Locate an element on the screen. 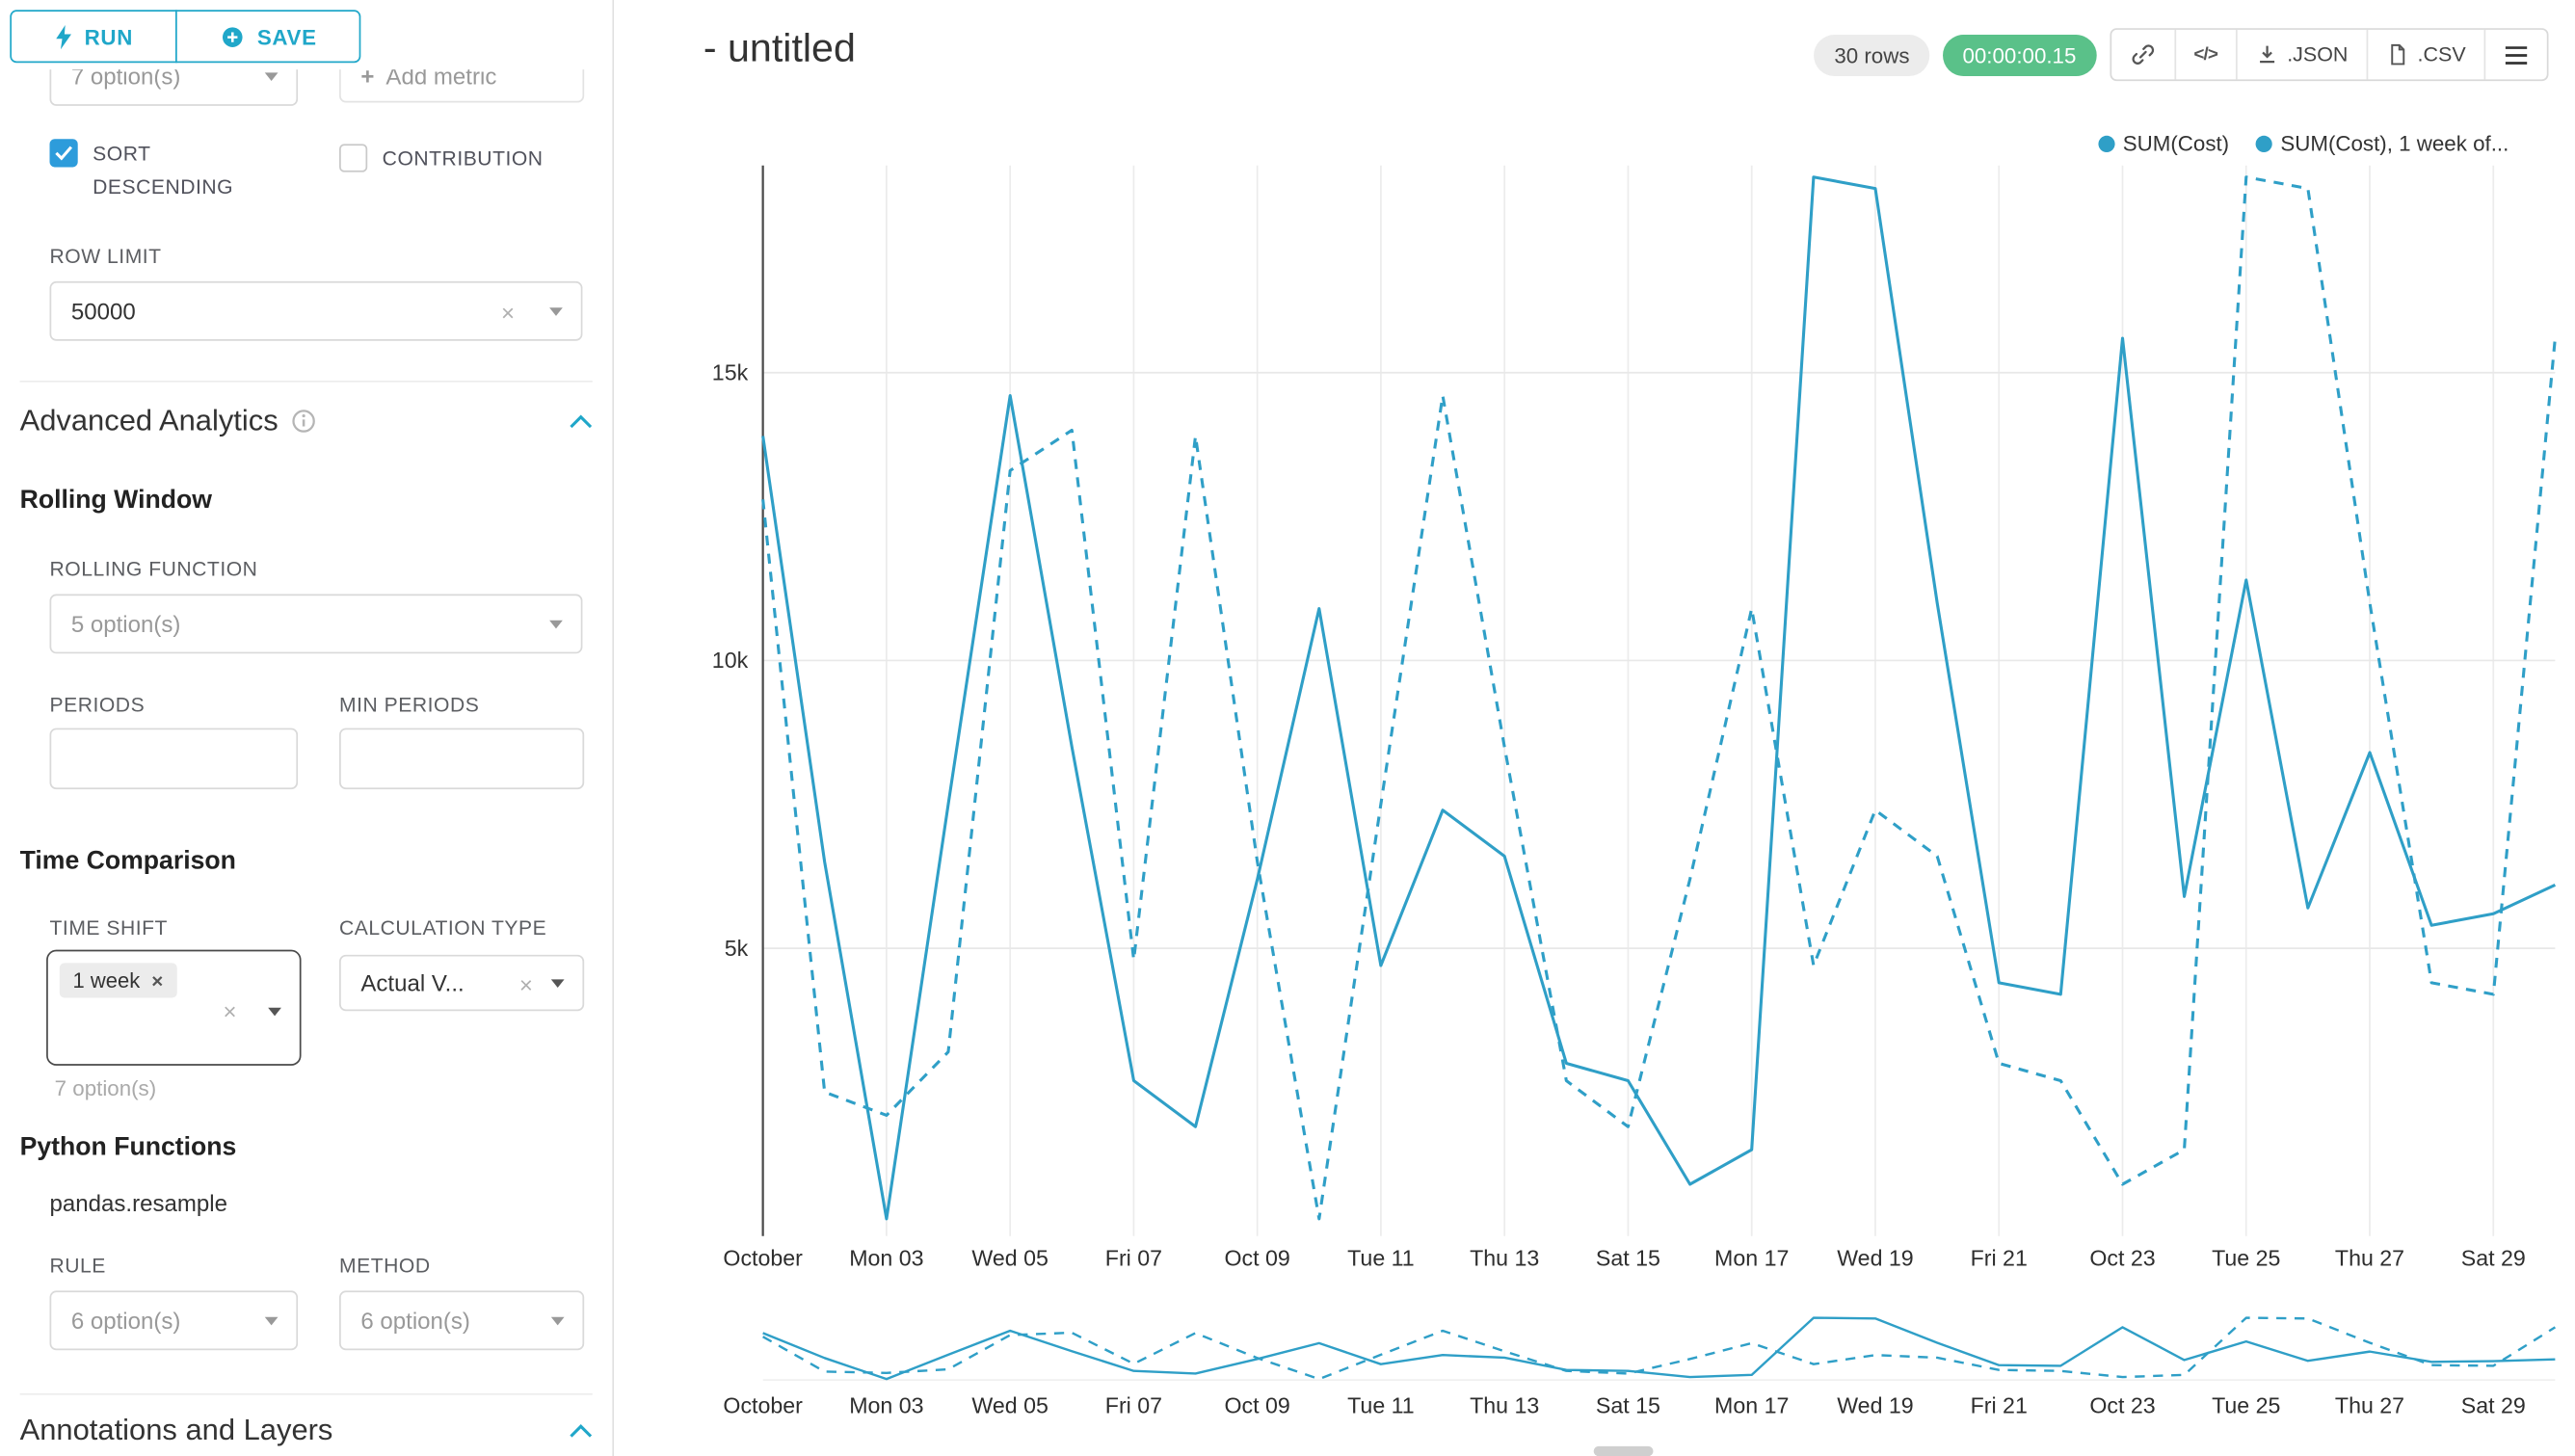  time-shift-select: 1 week × × is located at coordinates (174, 1007).